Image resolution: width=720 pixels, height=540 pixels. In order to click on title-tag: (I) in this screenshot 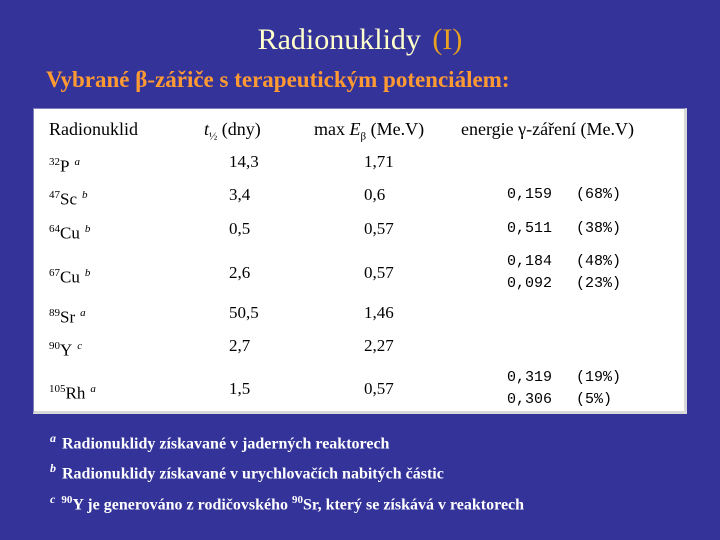, I will do `click(447, 39)`.